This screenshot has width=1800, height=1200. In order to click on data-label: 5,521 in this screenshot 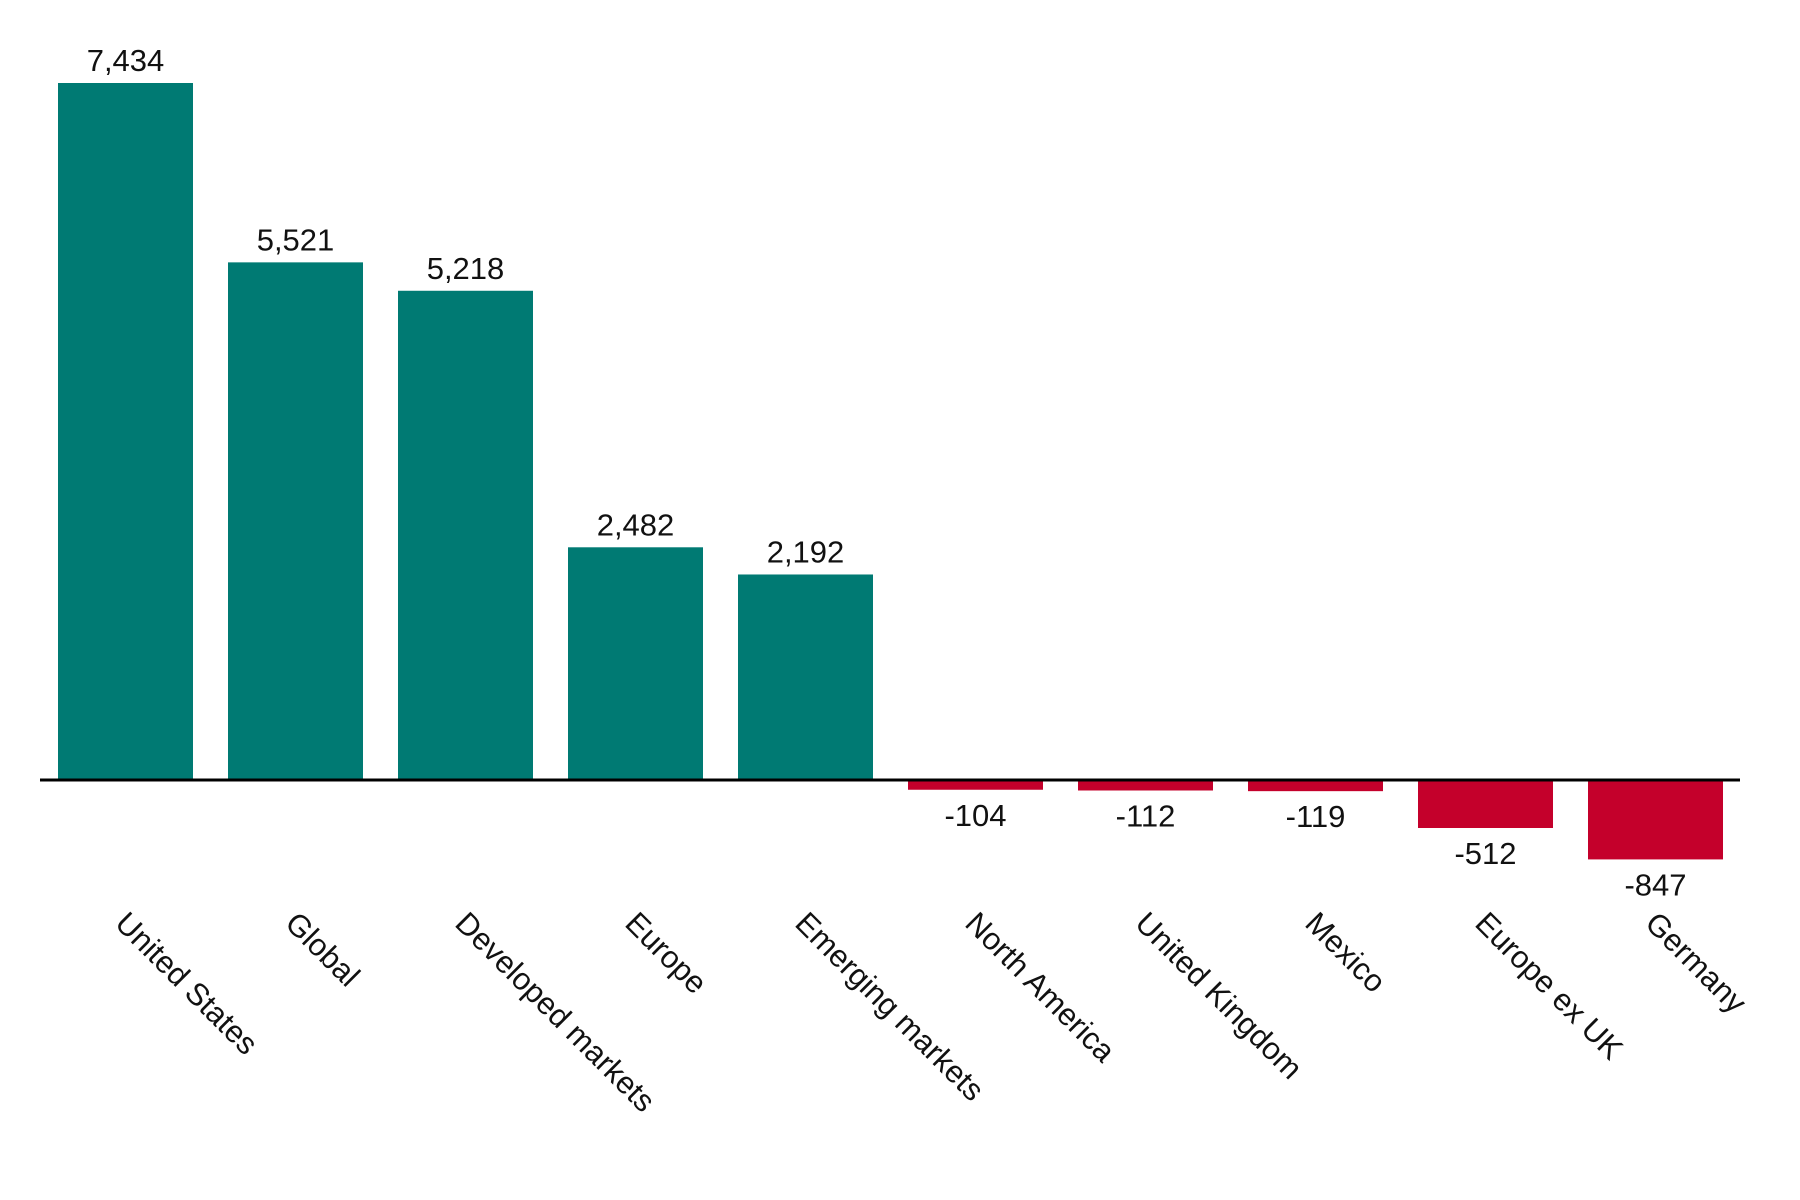, I will do `click(296, 239)`.